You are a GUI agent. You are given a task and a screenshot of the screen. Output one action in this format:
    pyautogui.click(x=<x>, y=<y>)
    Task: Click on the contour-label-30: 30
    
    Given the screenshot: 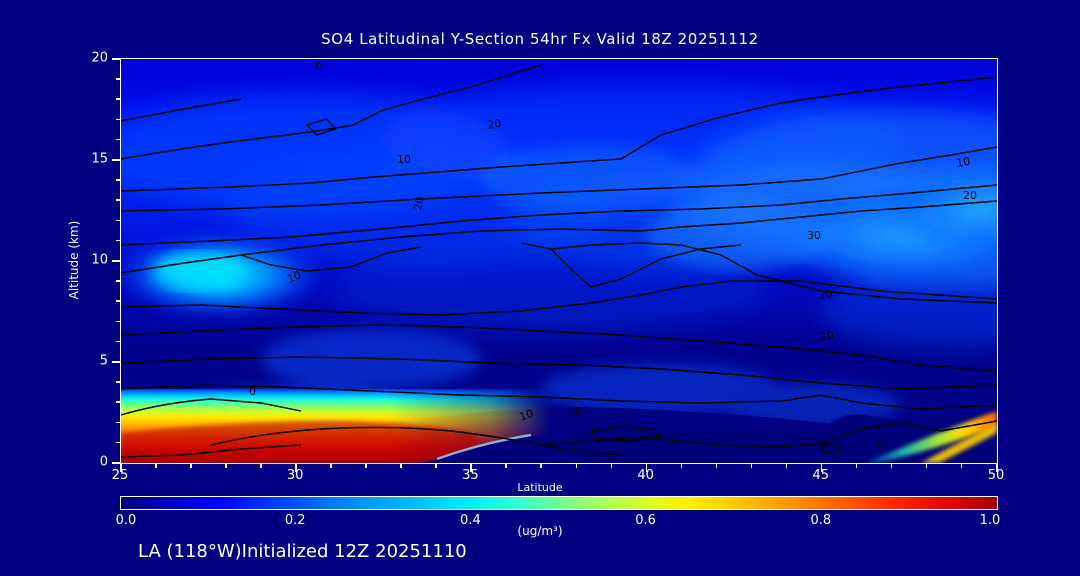 What is the action you would take?
    pyautogui.click(x=814, y=235)
    